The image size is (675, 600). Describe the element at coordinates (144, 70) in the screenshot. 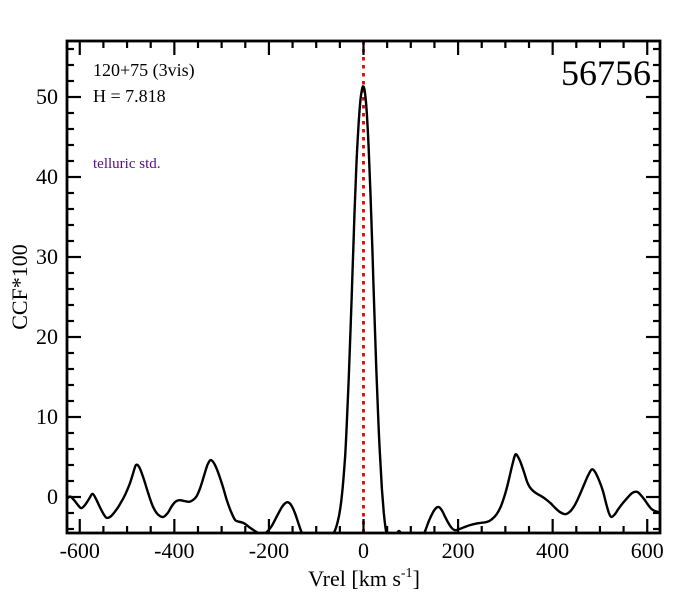

I see `target-label: 120+75 (3vis)` at that location.